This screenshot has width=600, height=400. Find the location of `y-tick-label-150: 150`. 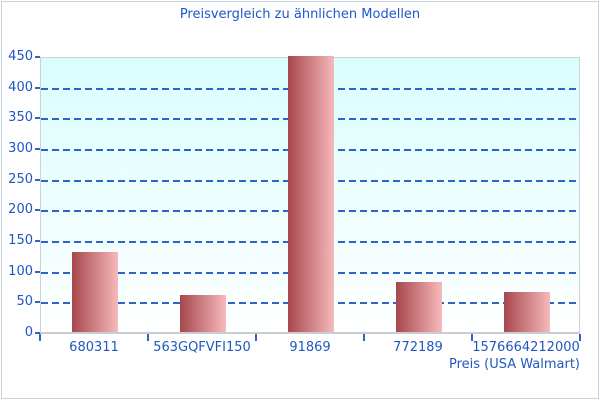

y-tick-label-150: 150 is located at coordinates (20, 240).